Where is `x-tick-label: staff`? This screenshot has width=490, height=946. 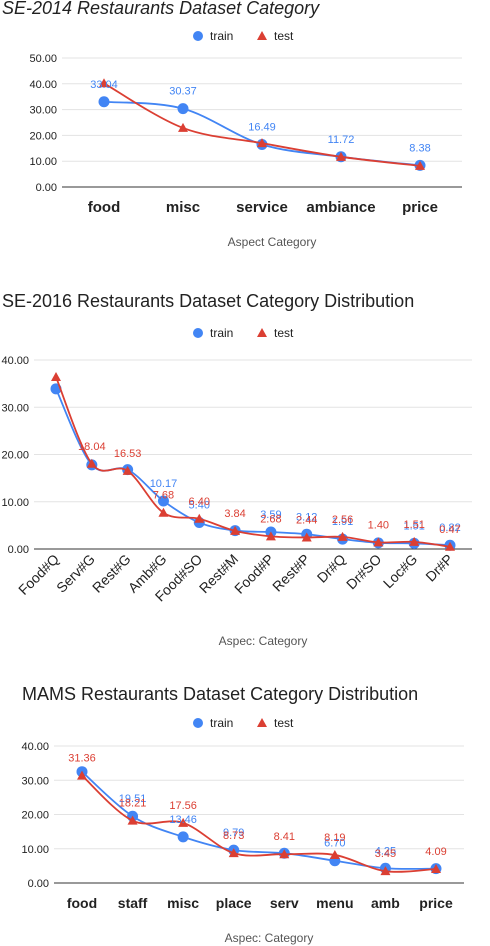
x-tick-label: staff is located at coordinates (133, 903).